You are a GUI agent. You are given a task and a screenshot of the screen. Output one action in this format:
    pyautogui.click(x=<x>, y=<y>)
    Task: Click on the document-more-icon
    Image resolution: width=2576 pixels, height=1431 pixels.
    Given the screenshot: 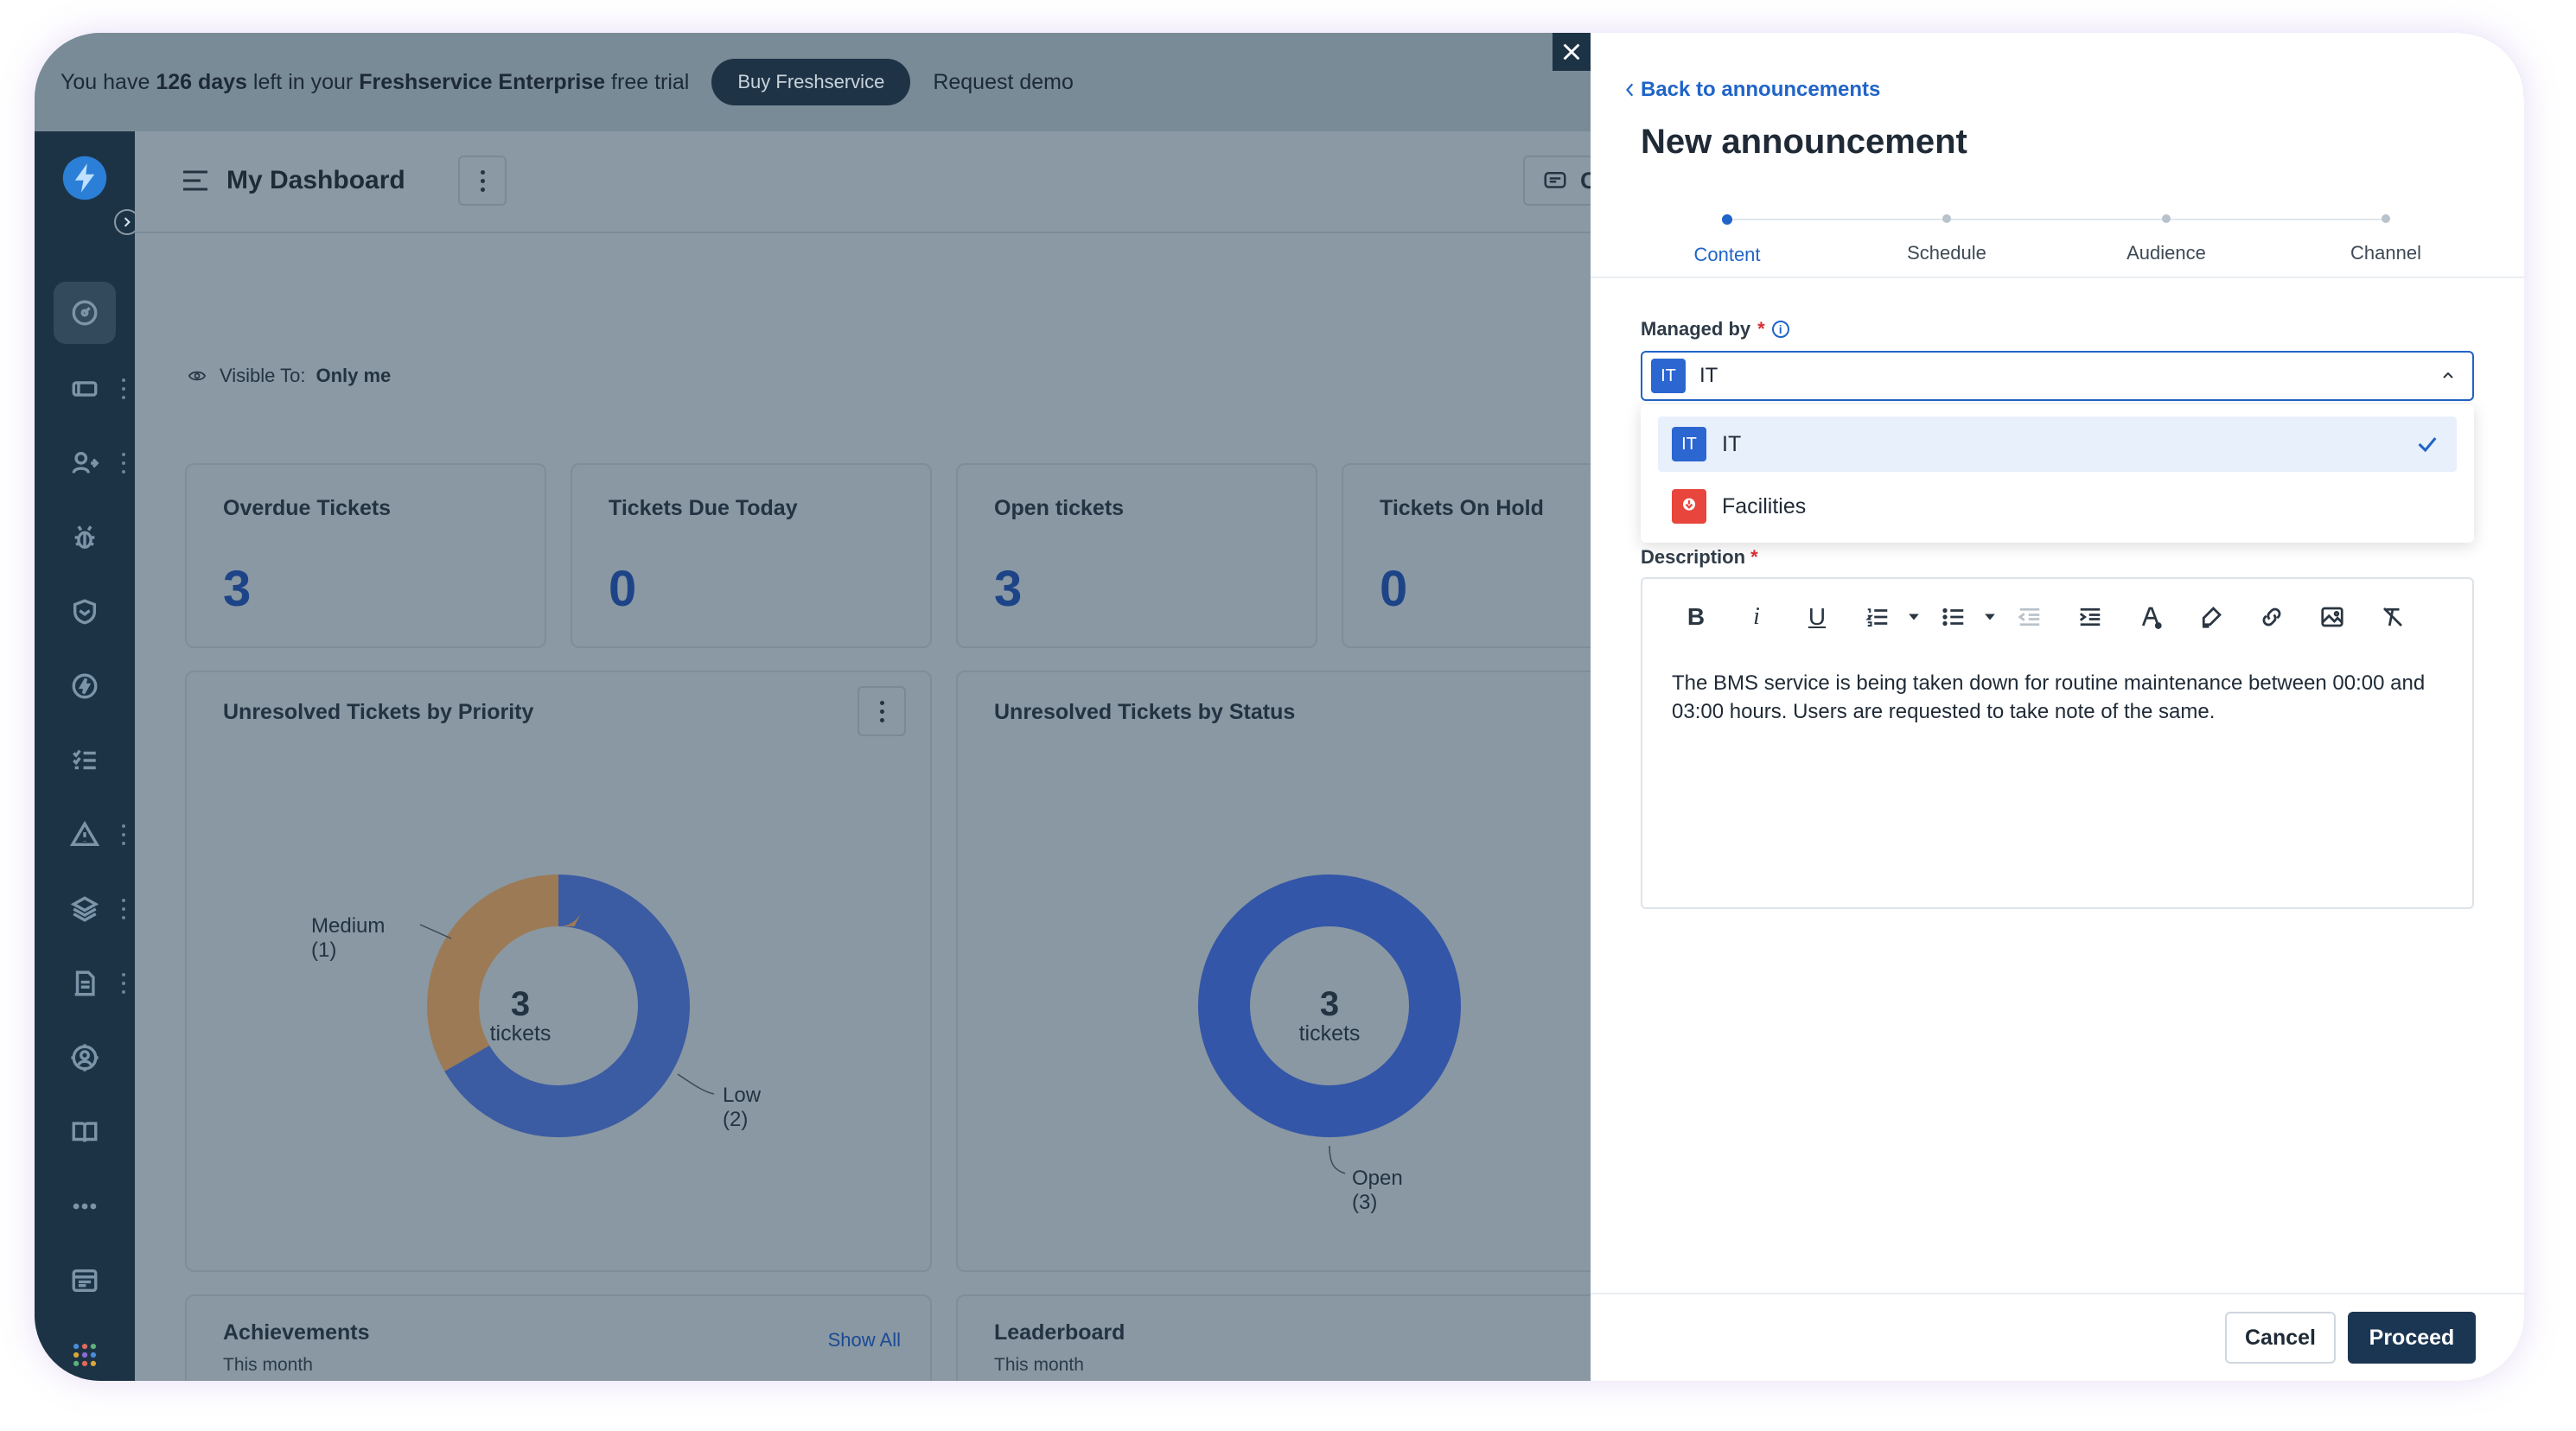 What is the action you would take?
    pyautogui.click(x=123, y=983)
    